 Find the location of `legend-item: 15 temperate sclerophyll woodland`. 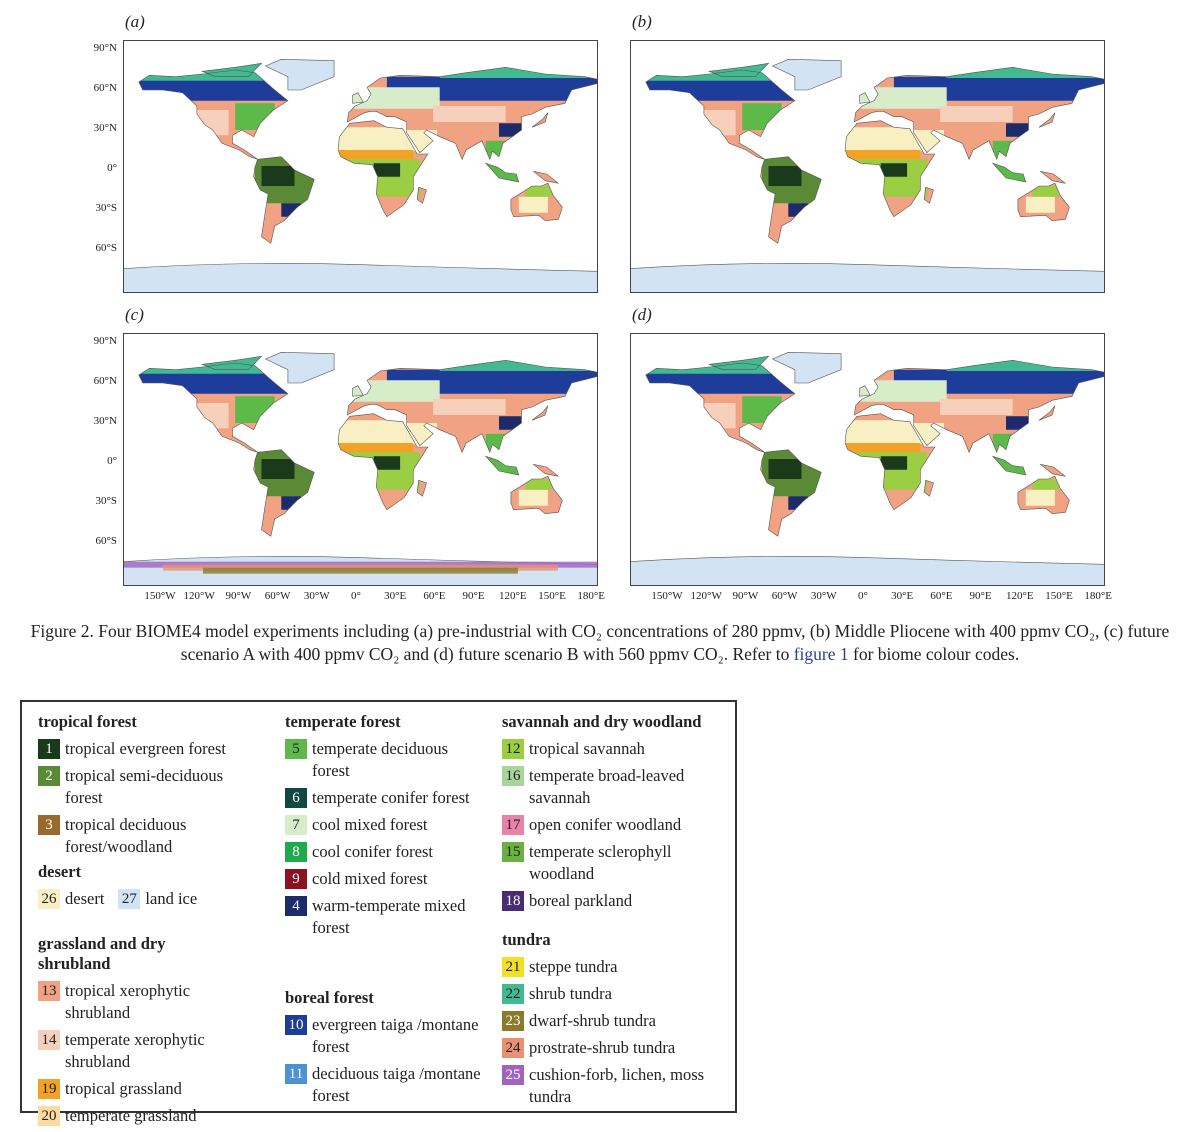

legend-item: 15 temperate sclerophyll woodland is located at coordinates (607, 863).